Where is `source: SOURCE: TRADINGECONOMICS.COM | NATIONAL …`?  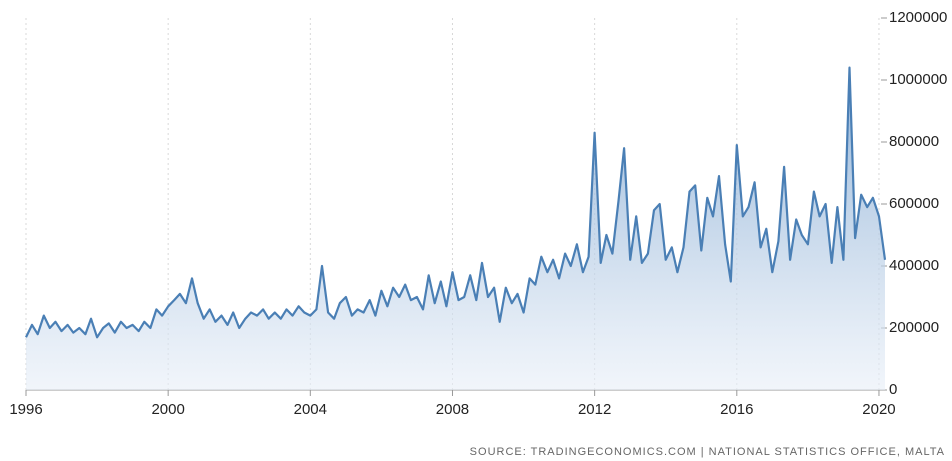
source: SOURCE: TRADINGECONOMICS.COM | NATIONAL … is located at coordinates (707, 452).